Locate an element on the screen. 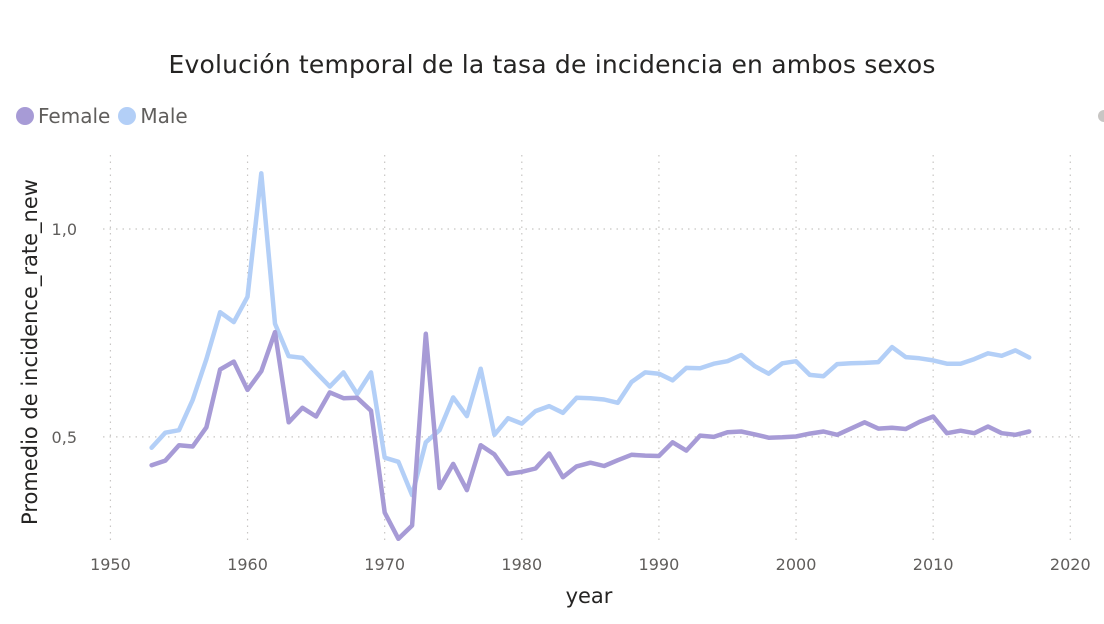 The image size is (1104, 624). x-tick-label: 2020 is located at coordinates (1070, 564).